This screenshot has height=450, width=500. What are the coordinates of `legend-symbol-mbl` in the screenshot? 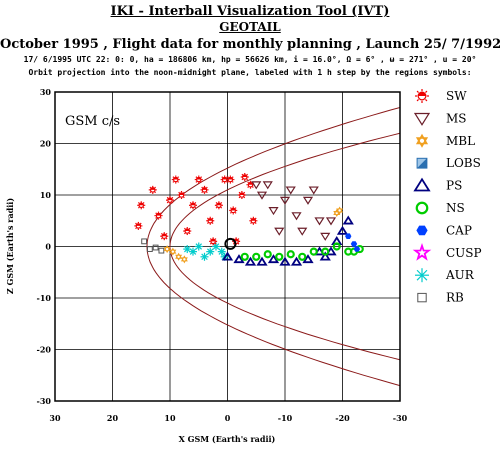 It's located at (422, 140).